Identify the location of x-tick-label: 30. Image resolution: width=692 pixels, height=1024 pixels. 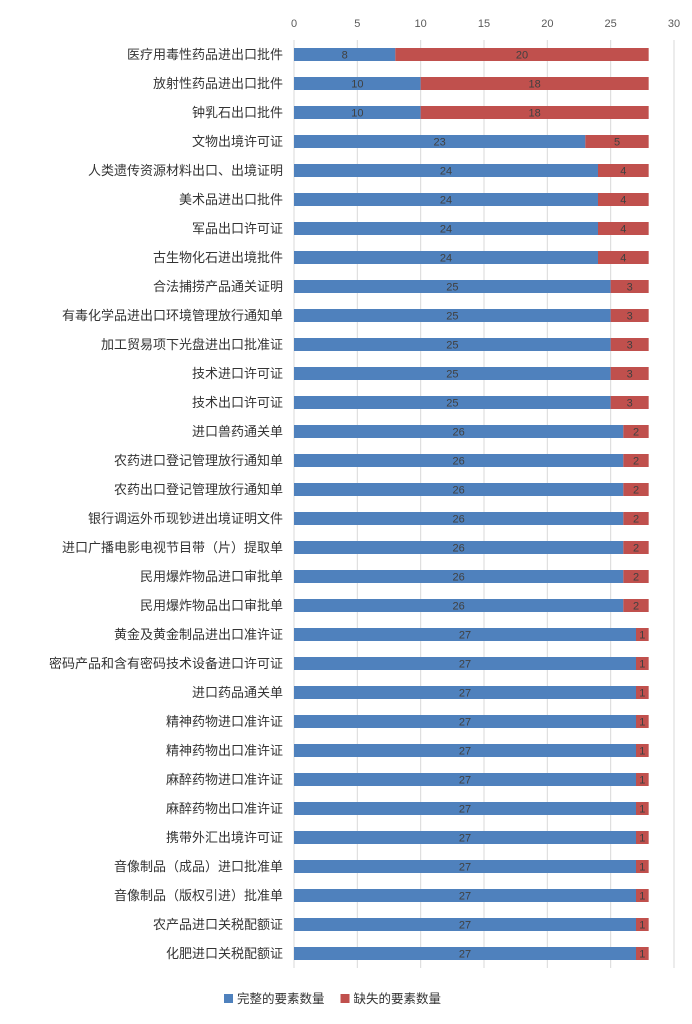
(674, 24).